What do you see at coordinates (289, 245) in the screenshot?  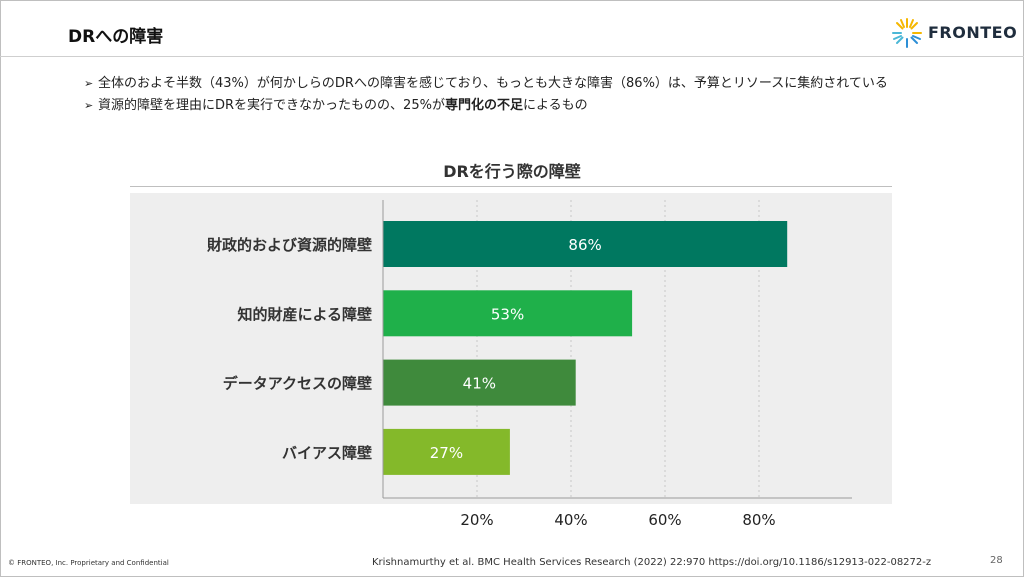 I see `category-label: 財政的および資源的障壁` at bounding box center [289, 245].